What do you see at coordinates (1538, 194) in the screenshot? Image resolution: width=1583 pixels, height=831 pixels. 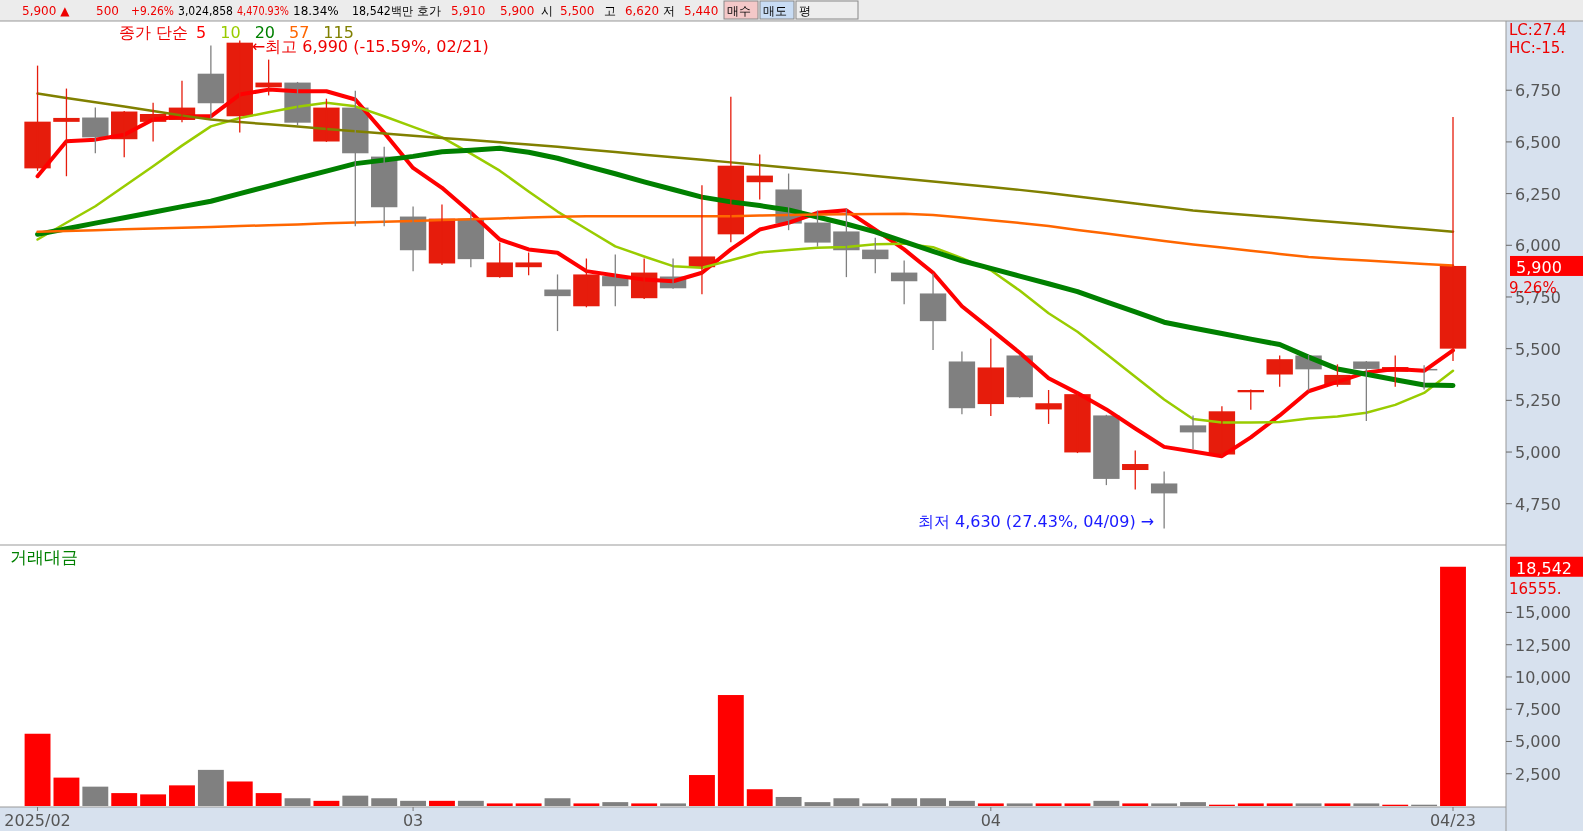 I see `y-tick-label: 6,250` at bounding box center [1538, 194].